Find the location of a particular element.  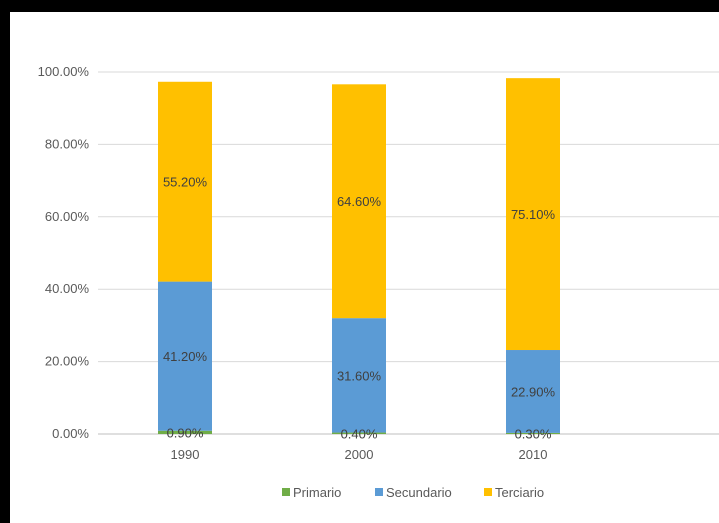

y-tick-label: 20.00% is located at coordinates (67, 361).